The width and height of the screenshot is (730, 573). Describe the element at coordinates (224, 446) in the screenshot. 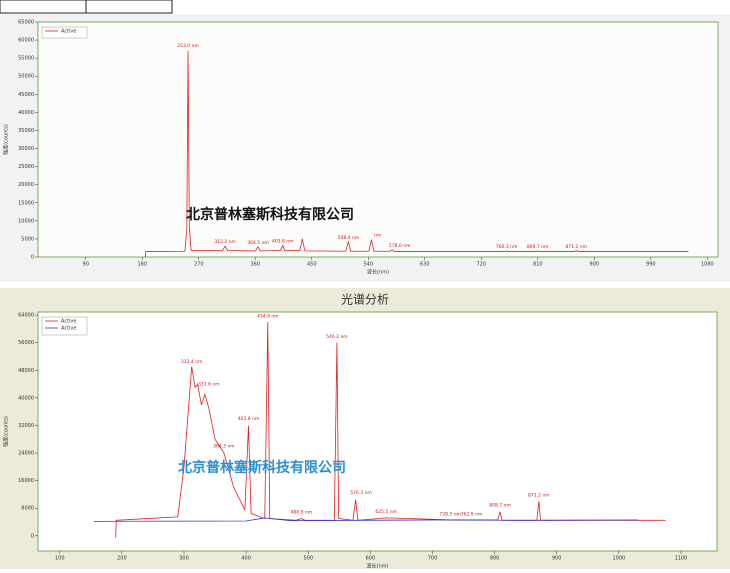

I see `peak-label: 364.3 nm` at that location.